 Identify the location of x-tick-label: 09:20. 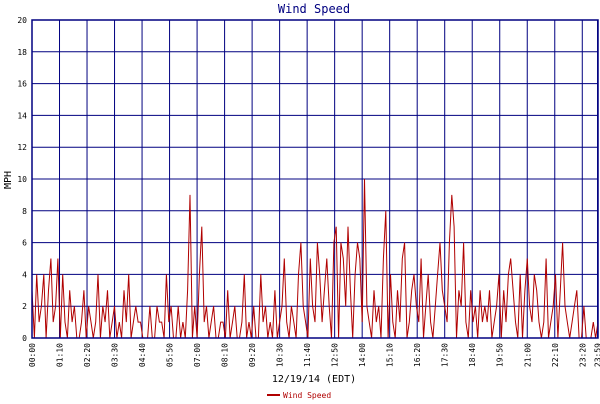
(252, 355).